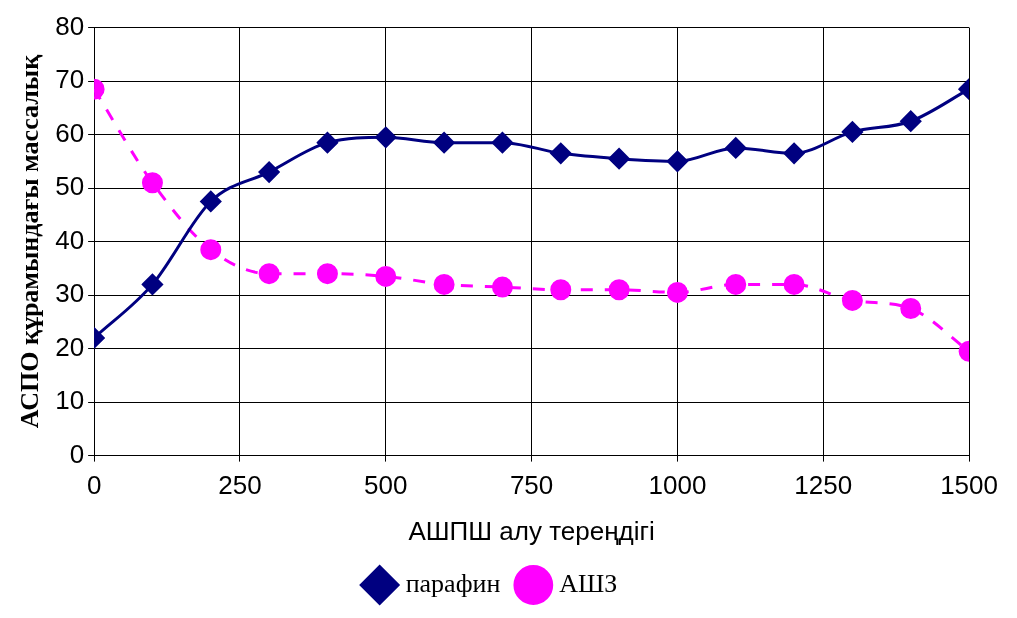  Describe the element at coordinates (386, 485) in the screenshot. I see `x-tick-label: 500` at that location.